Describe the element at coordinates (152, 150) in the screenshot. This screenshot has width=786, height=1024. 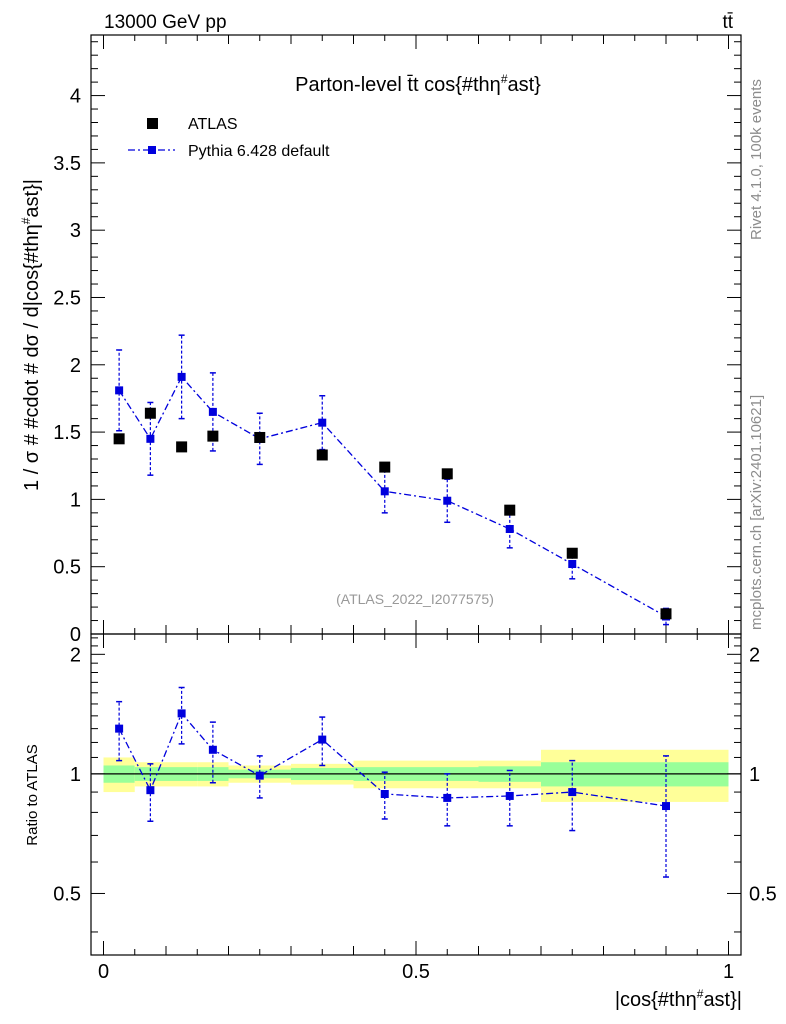
I see `legend-mc-marker` at that location.